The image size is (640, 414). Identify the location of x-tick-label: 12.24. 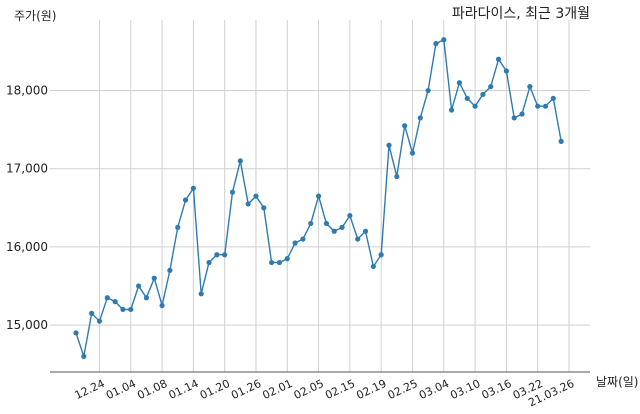
(90, 389).